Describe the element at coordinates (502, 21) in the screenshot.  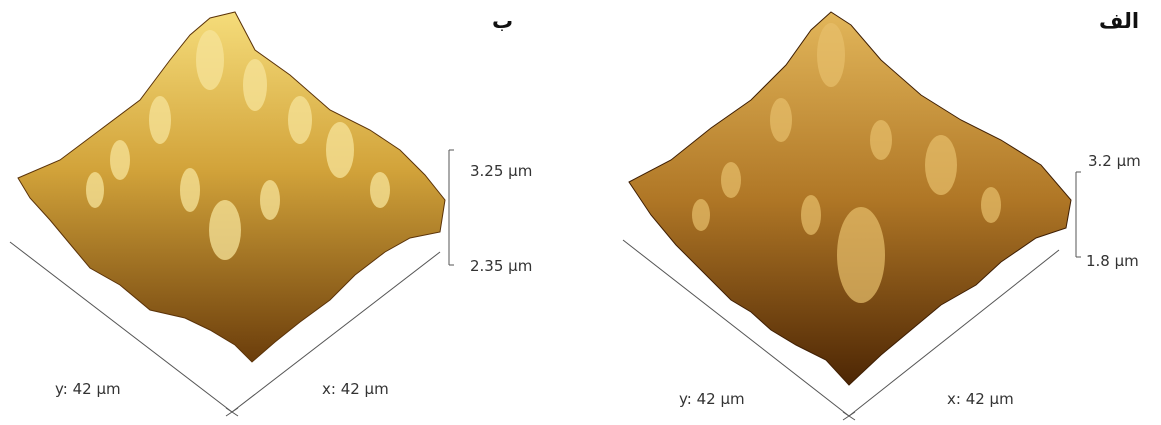
I see `panel-tag-b: ب` at that location.